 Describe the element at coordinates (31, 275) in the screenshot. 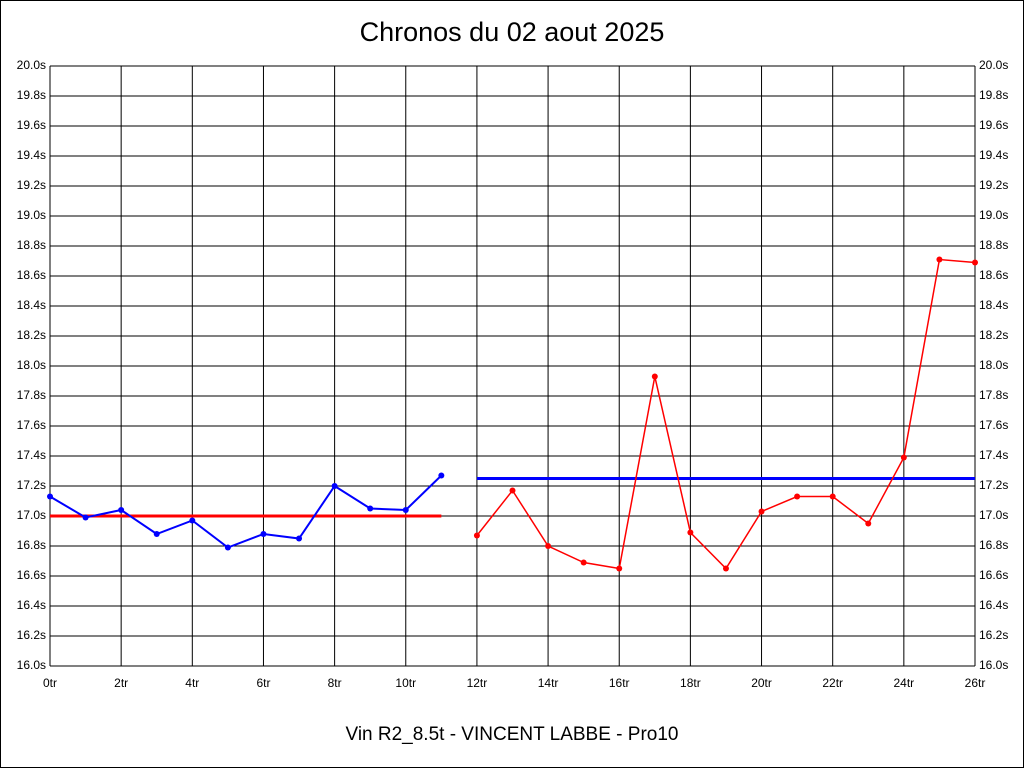

I see `y-tick-label: 18.6s` at that location.